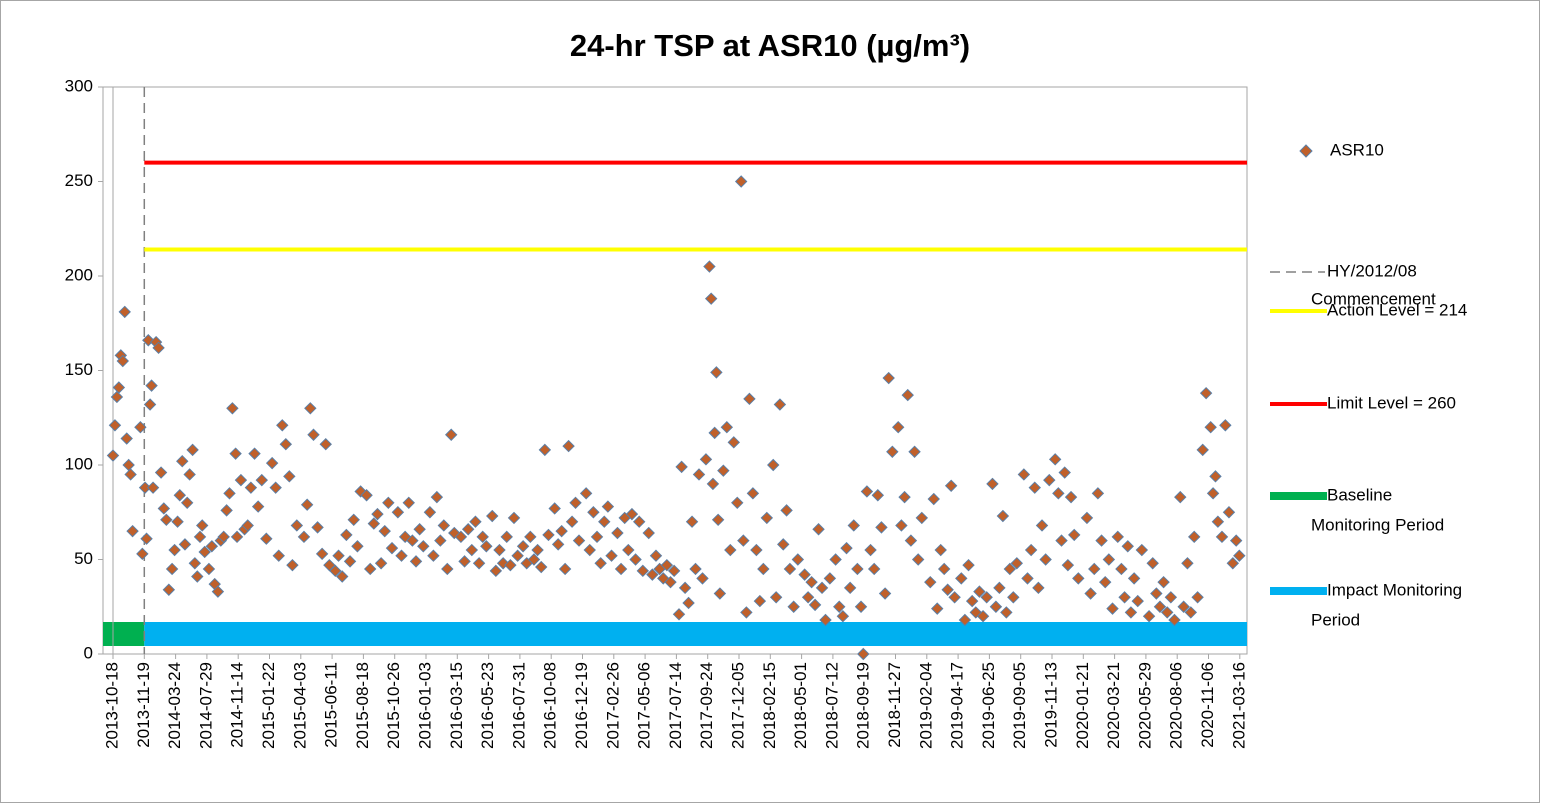  What do you see at coordinates (1306, 151) in the screenshot?
I see `legend-marker` at bounding box center [1306, 151].